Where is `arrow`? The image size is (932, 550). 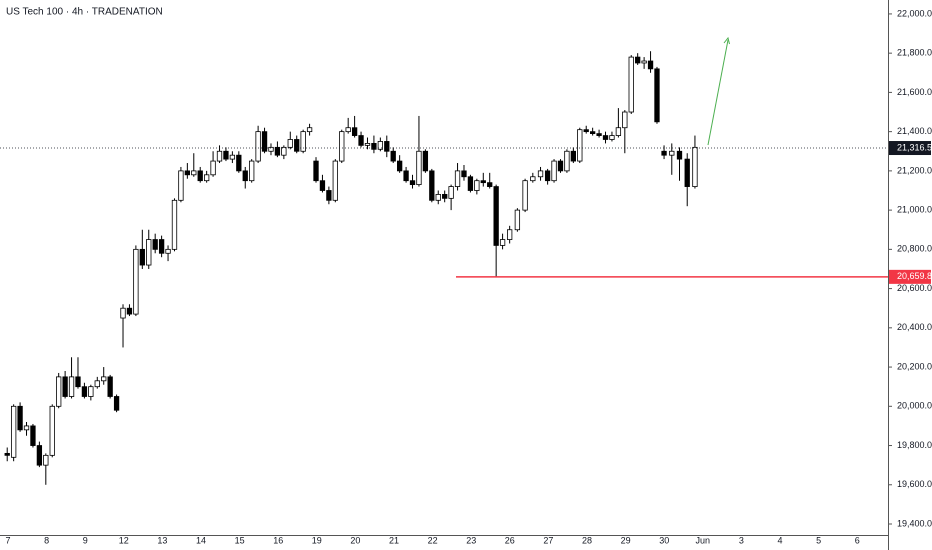
arrow is located at coordinates (718, 92).